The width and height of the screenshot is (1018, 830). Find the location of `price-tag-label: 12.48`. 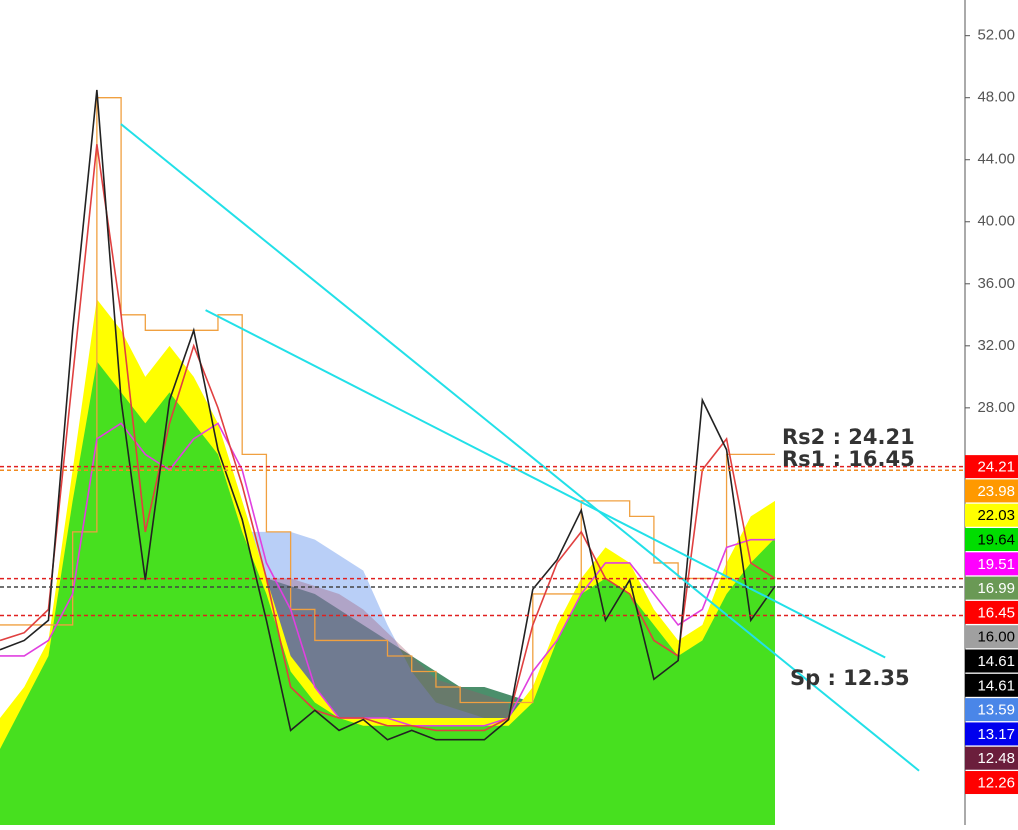

price-tag-label: 12.48 is located at coordinates (996, 758).